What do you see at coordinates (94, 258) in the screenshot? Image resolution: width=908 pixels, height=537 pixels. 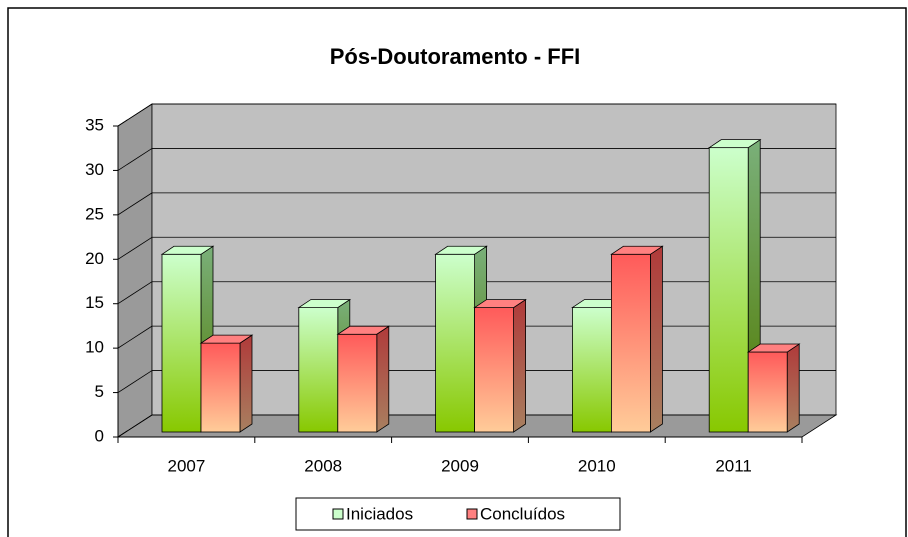 I see `y-tick-label: 20` at bounding box center [94, 258].